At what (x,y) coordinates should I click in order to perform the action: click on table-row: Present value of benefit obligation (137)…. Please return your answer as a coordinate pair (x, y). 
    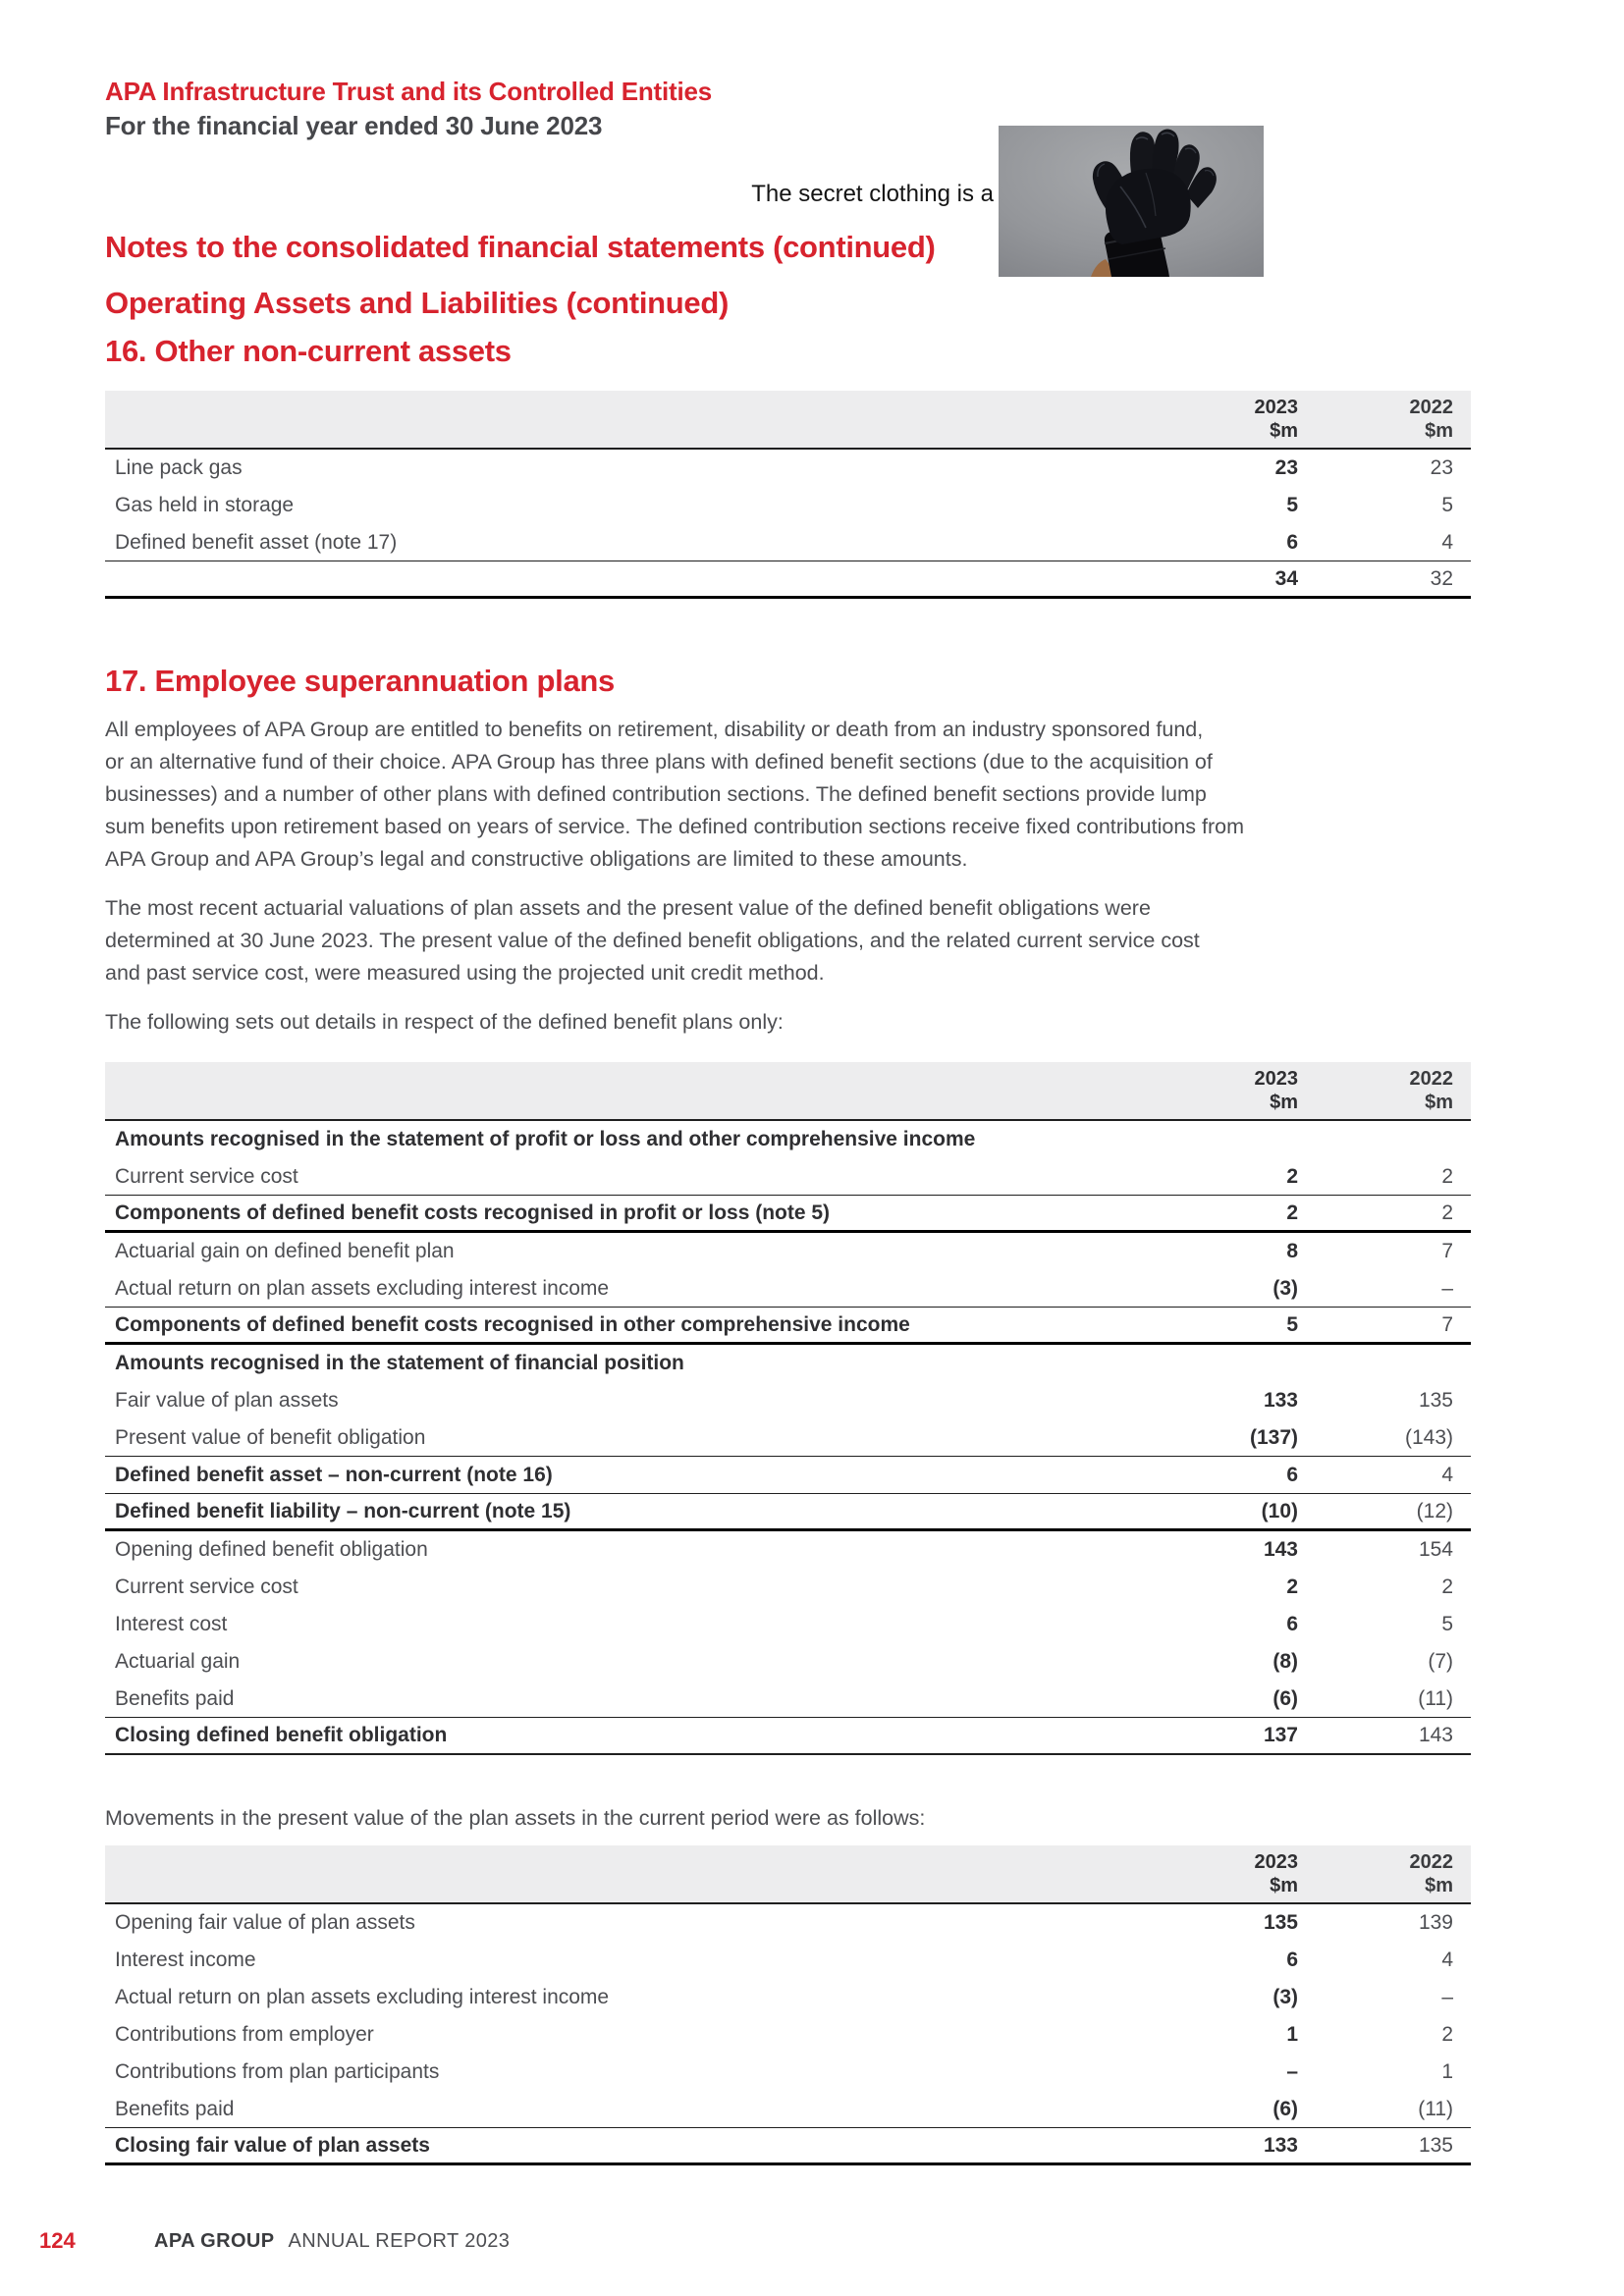
    Looking at the image, I should click on (788, 1438).